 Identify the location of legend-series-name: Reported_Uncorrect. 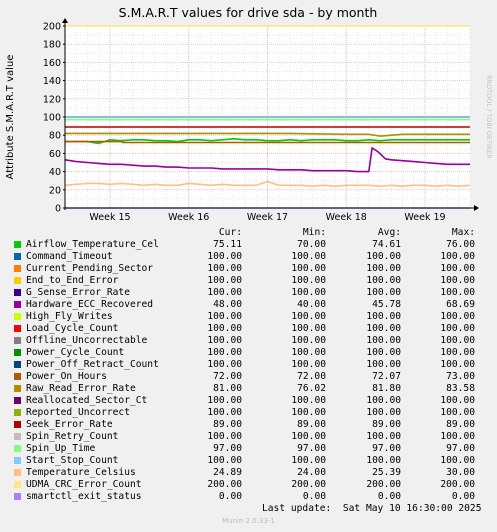
(78, 412).